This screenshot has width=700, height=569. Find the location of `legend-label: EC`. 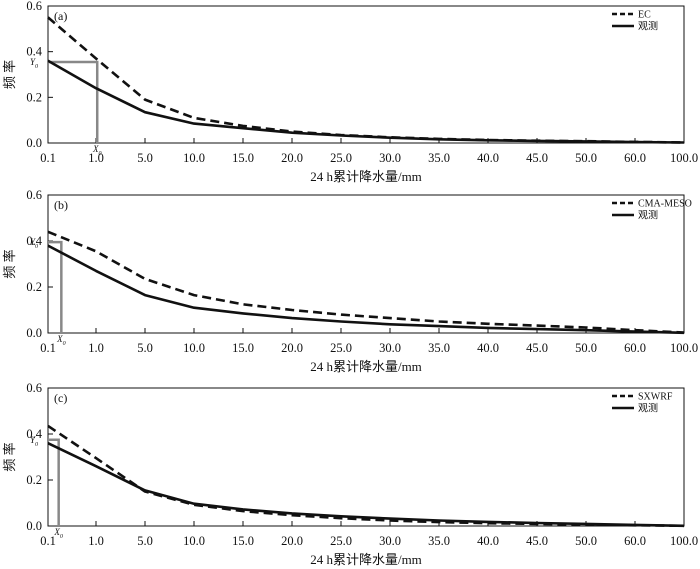

legend-label: EC is located at coordinates (644, 15).